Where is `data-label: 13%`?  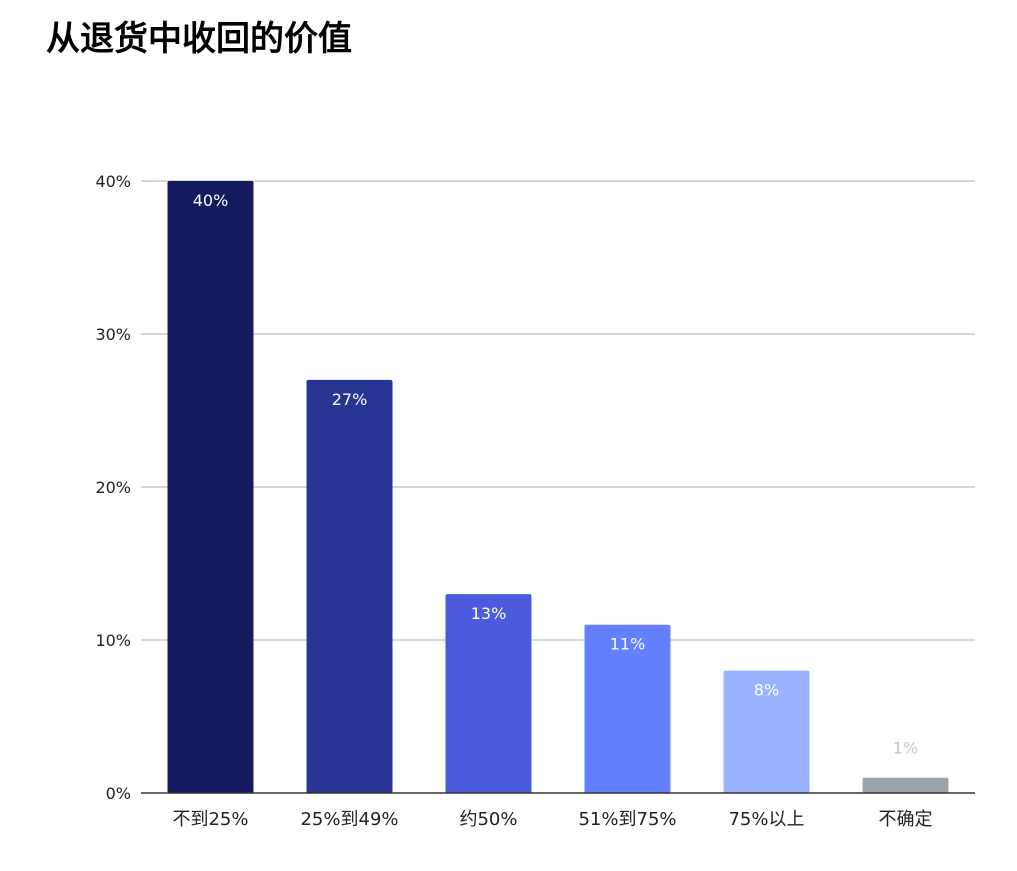
data-label: 13% is located at coordinates (489, 613).